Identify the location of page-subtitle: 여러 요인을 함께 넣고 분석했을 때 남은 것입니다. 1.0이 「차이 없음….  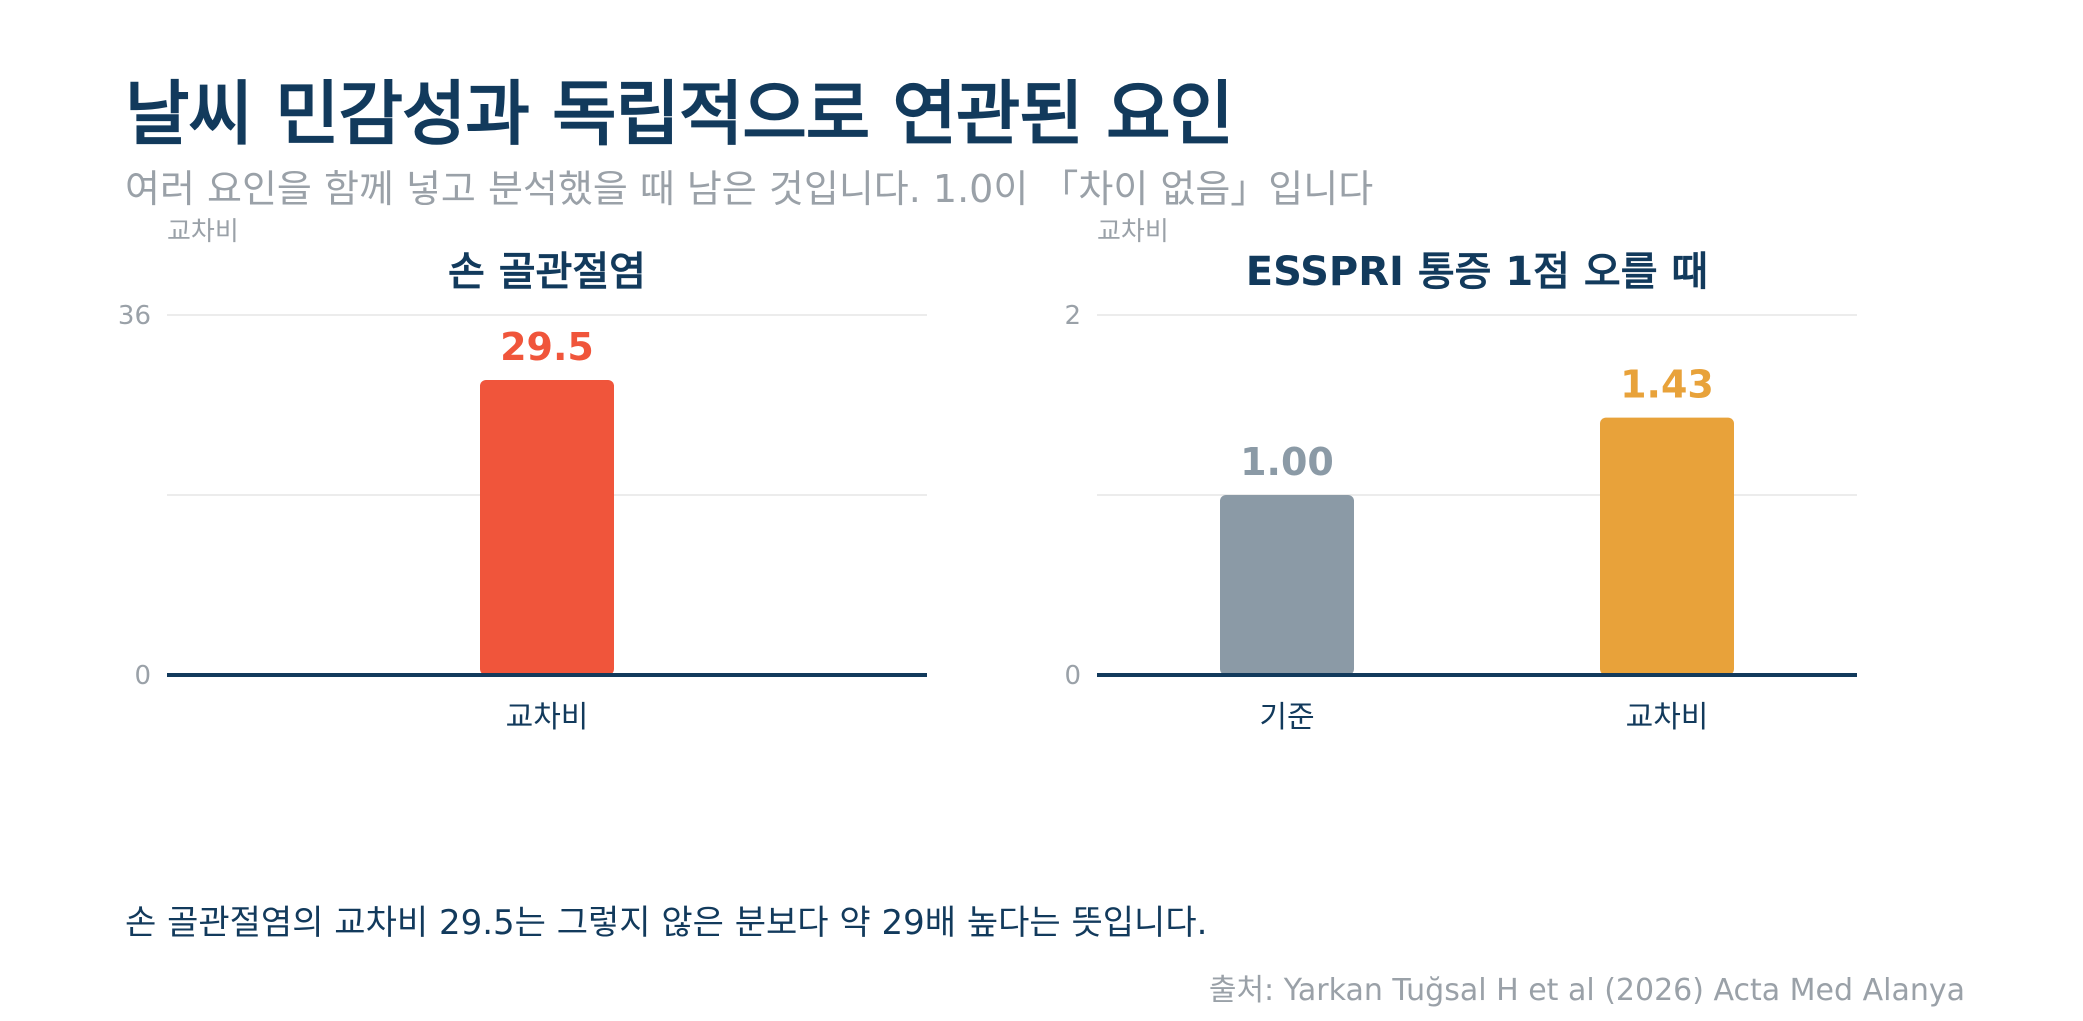
(749, 189).